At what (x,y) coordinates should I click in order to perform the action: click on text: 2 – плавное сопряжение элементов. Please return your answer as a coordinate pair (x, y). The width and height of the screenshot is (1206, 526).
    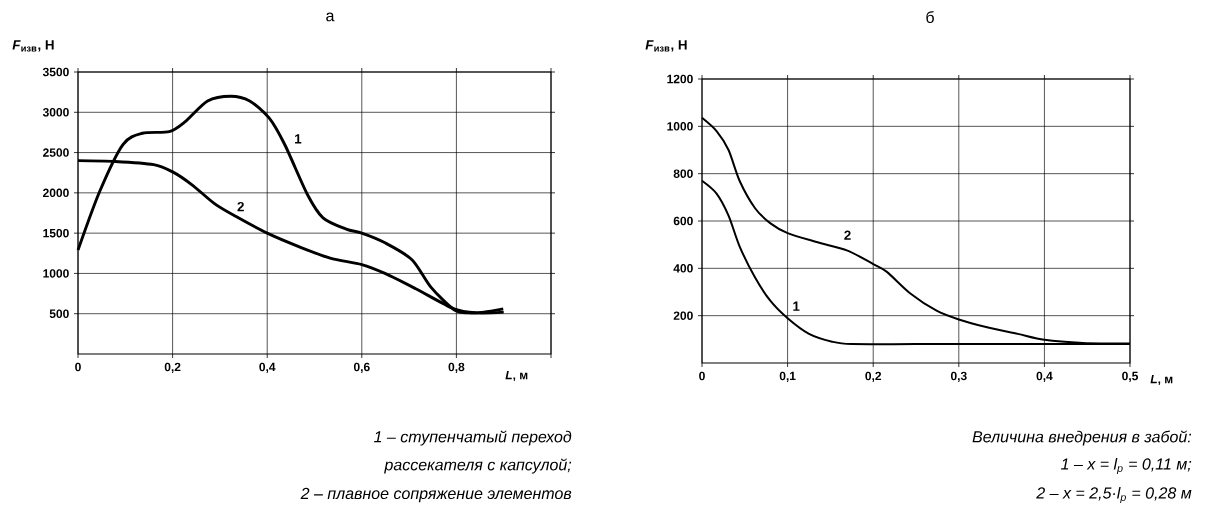
    Looking at the image, I should click on (436, 495).